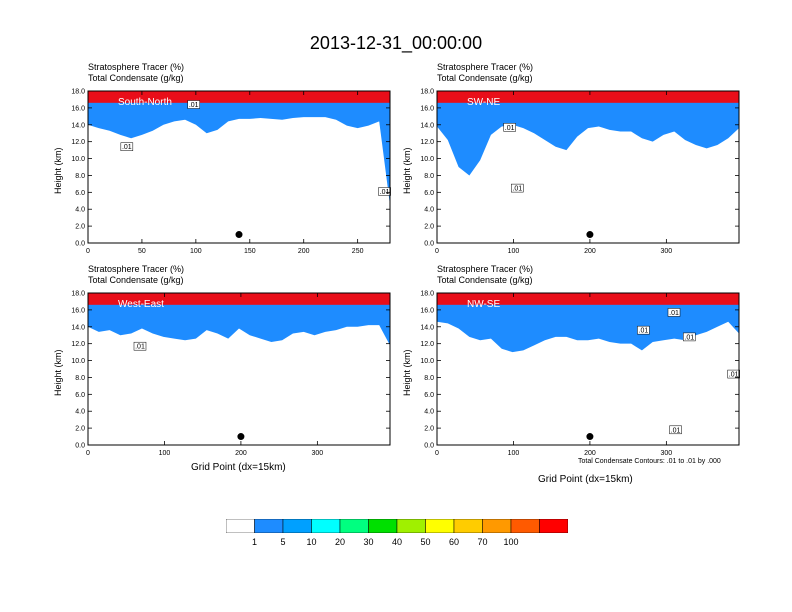  What do you see at coordinates (482, 542) in the screenshot?
I see `colorbar-label: 70` at bounding box center [482, 542].